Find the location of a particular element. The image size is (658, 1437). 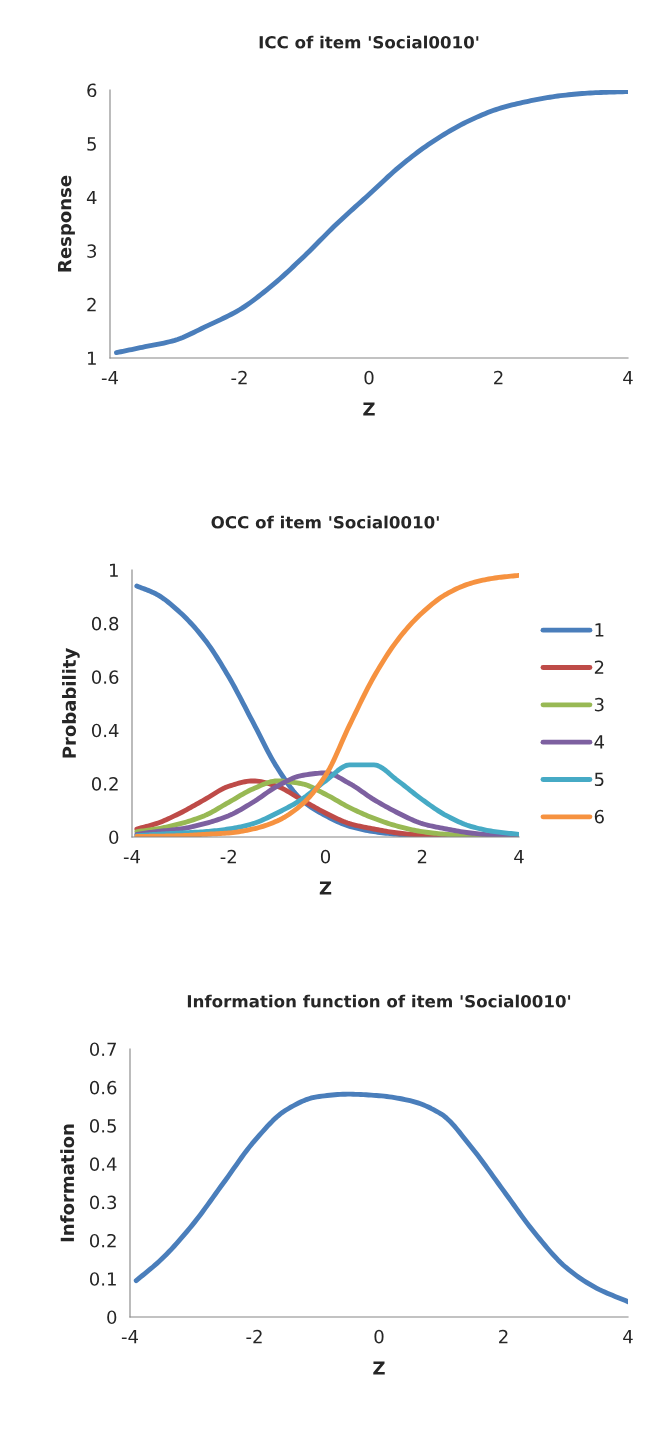

y-tick-label: 5 is located at coordinates (91, 144).